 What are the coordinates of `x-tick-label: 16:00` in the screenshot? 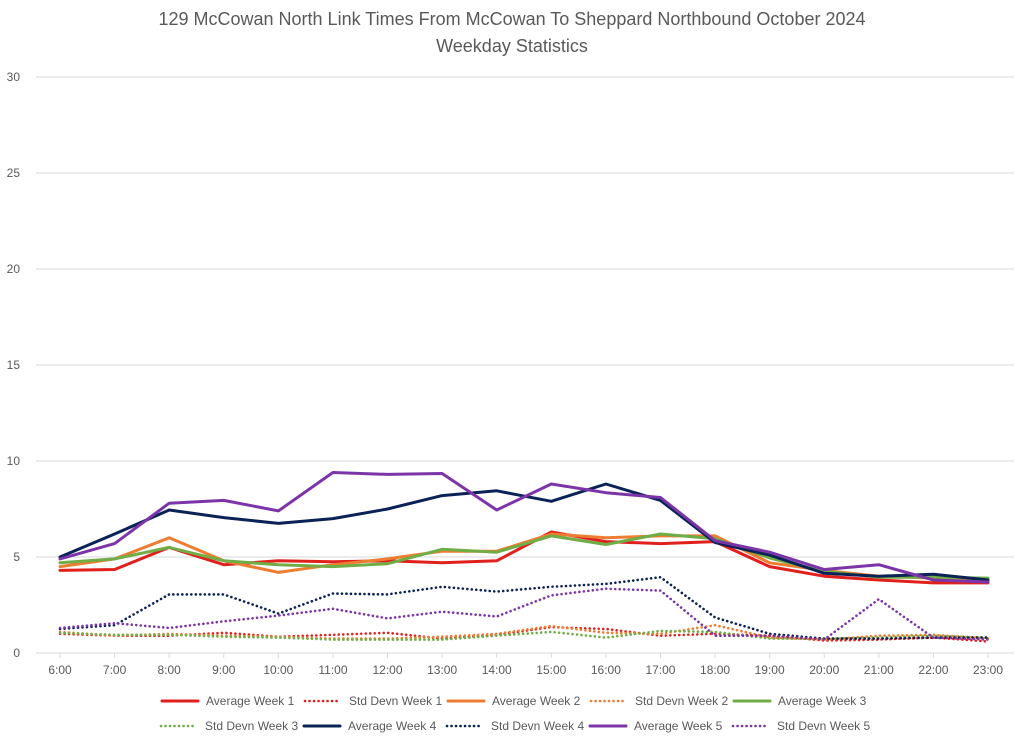 It's located at (606, 670).